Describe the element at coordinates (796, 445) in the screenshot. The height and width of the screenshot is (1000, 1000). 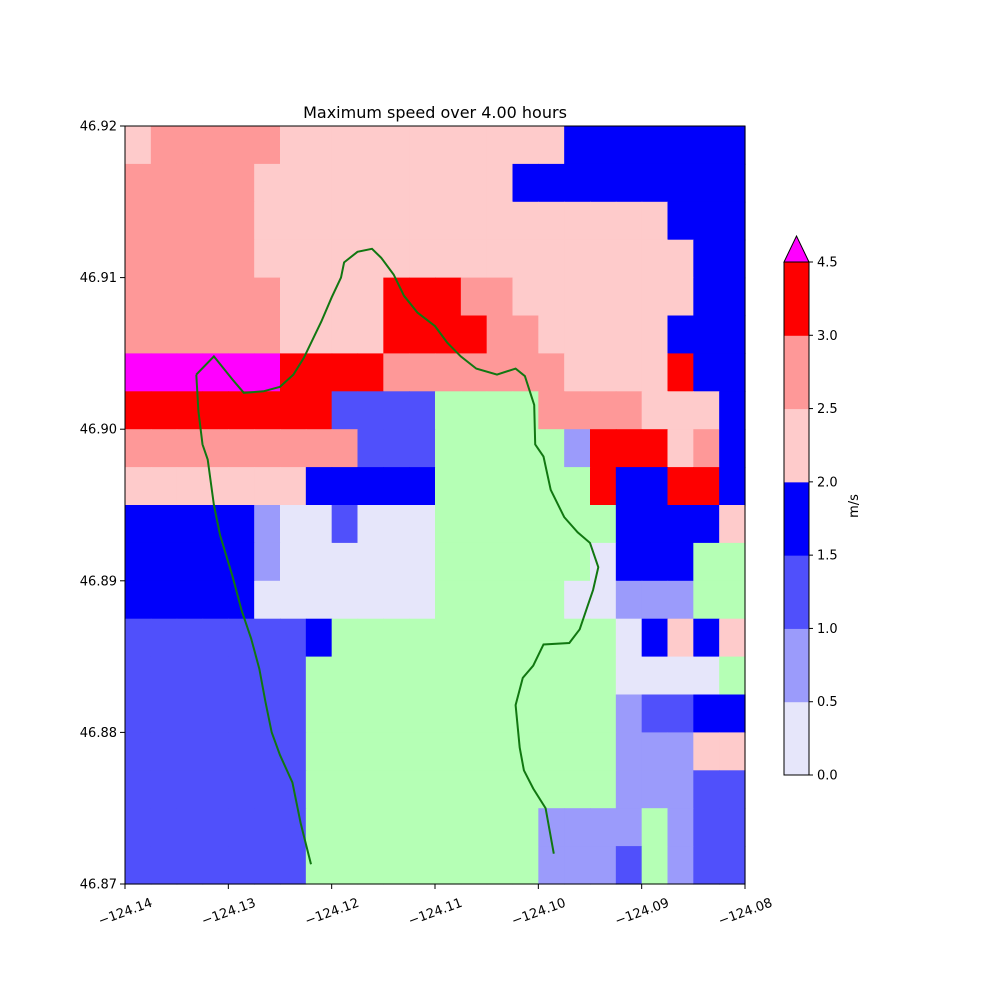
I see `colorbar-bin` at that location.